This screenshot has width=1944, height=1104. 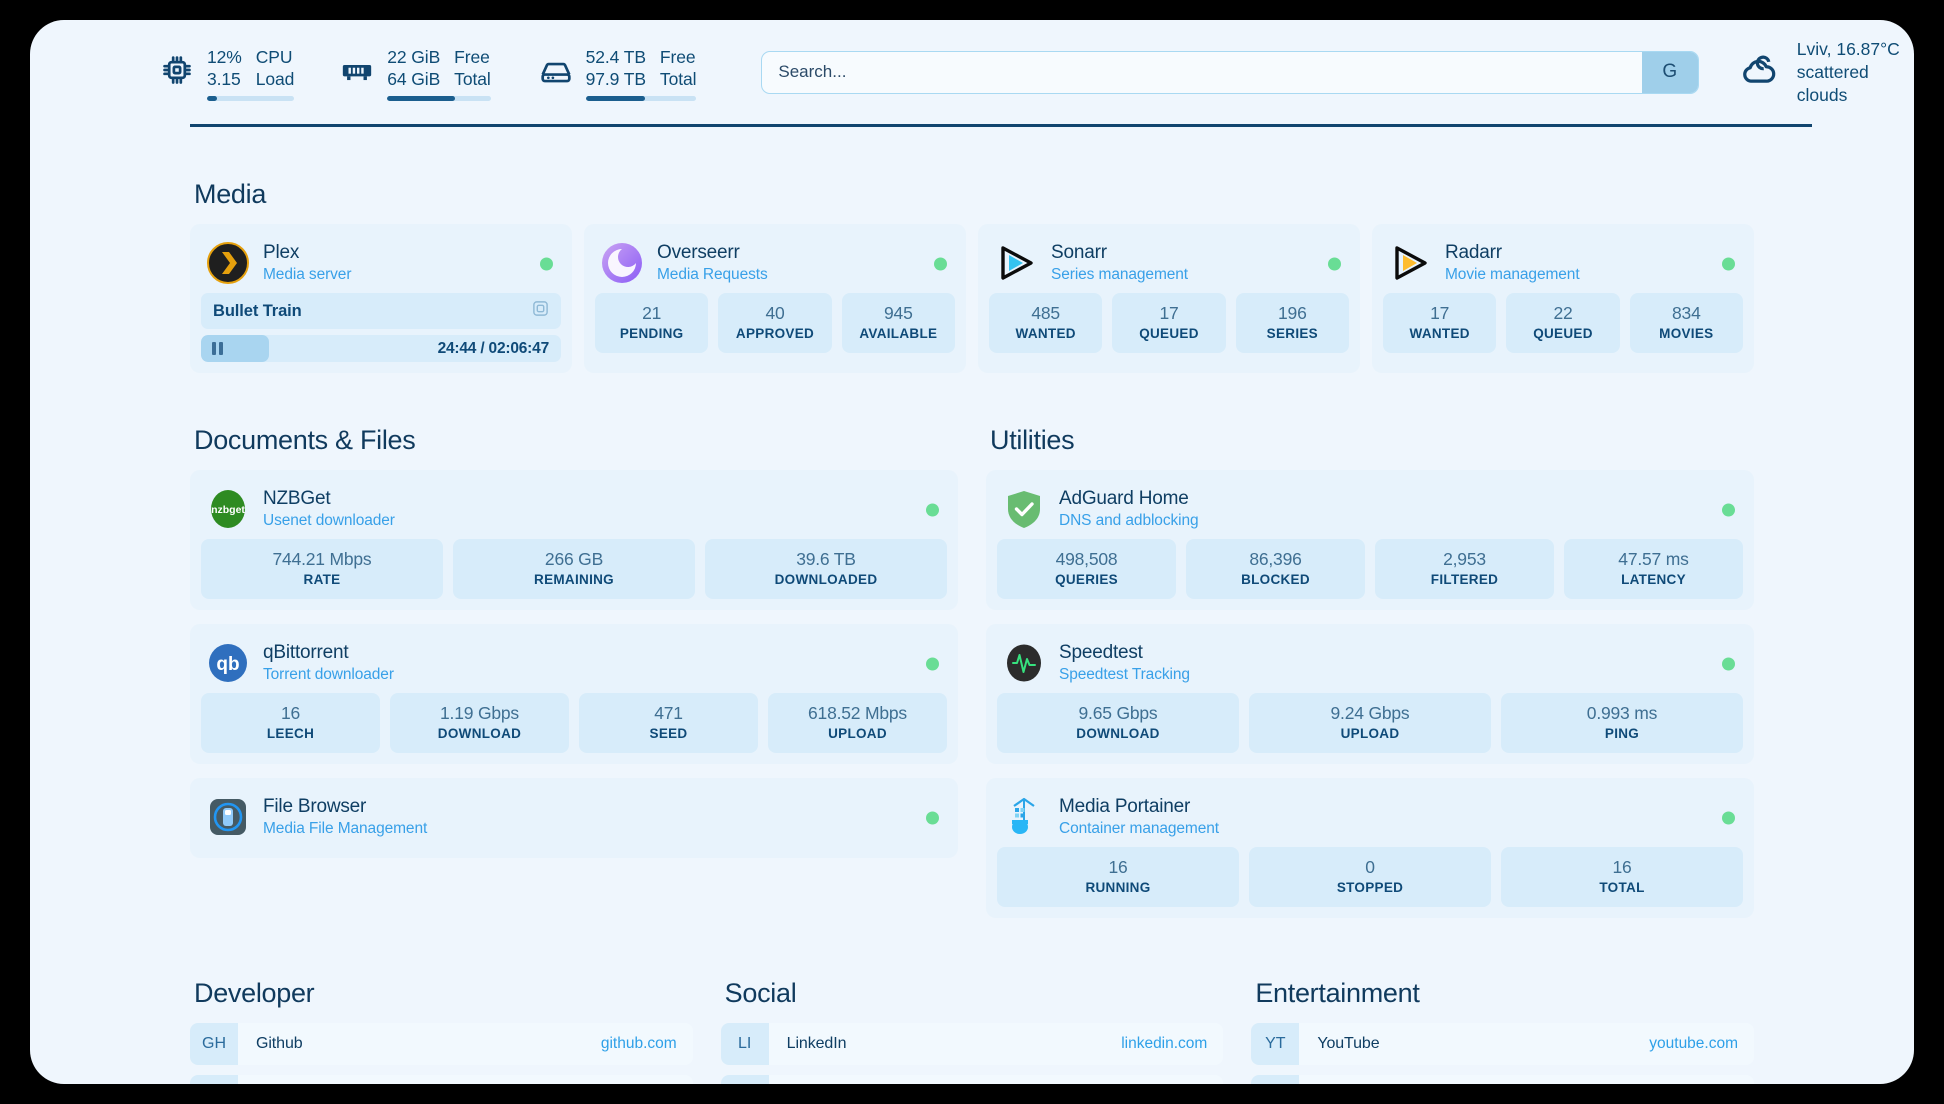 What do you see at coordinates (775, 264) in the screenshot?
I see `card-header: Overseerr Media Requests` at bounding box center [775, 264].